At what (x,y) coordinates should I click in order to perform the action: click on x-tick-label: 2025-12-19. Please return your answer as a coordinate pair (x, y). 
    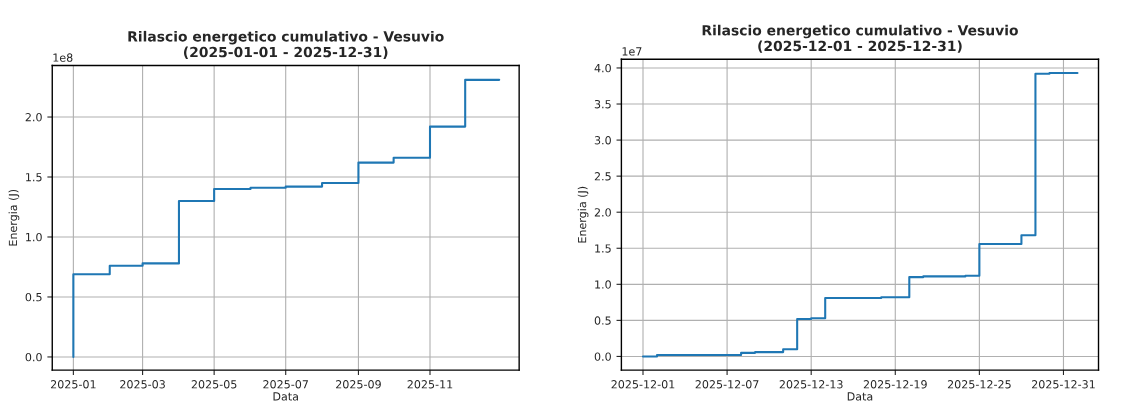
    Looking at the image, I should click on (895, 384).